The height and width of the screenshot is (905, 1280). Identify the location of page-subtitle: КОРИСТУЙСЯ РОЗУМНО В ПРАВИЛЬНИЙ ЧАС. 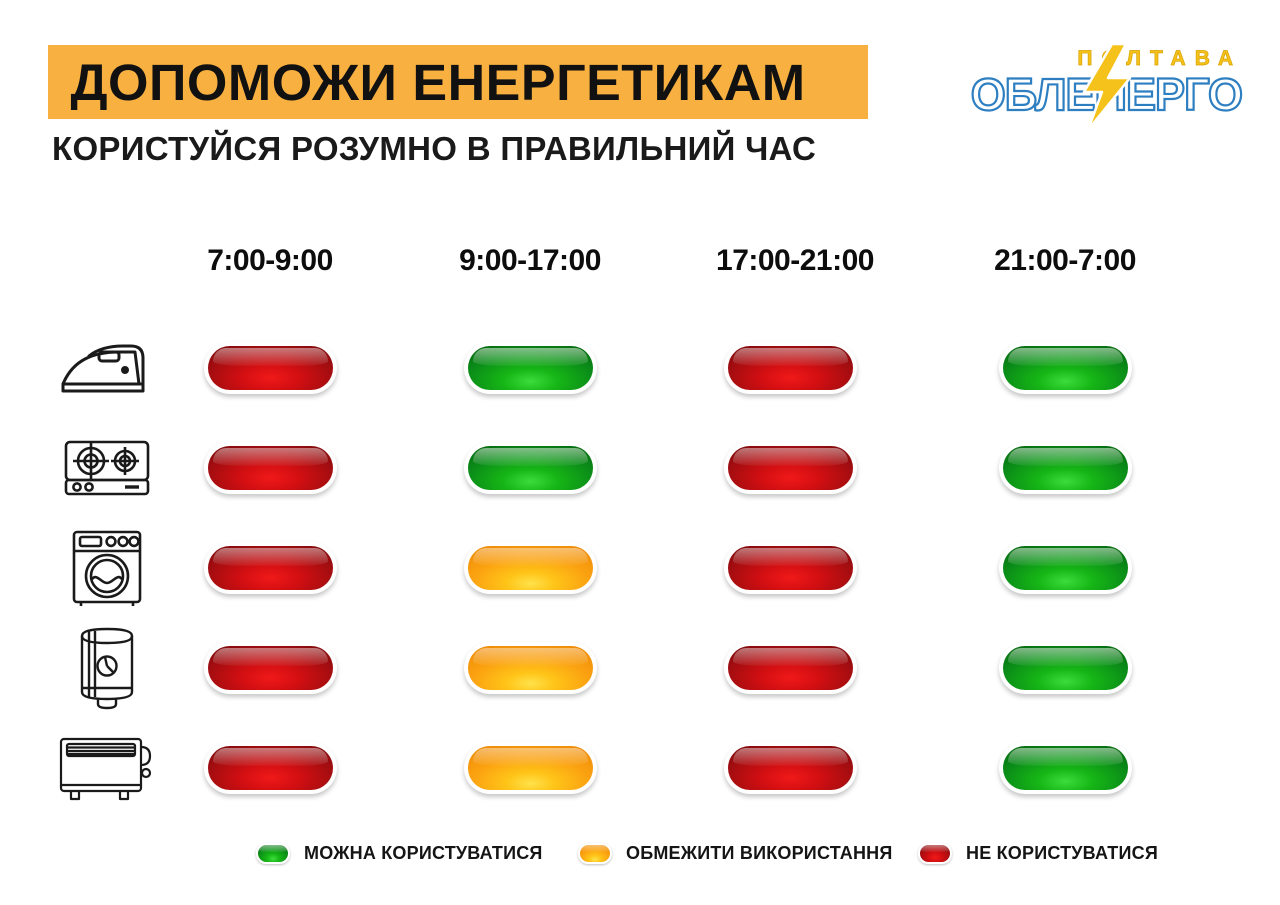
(434, 148).